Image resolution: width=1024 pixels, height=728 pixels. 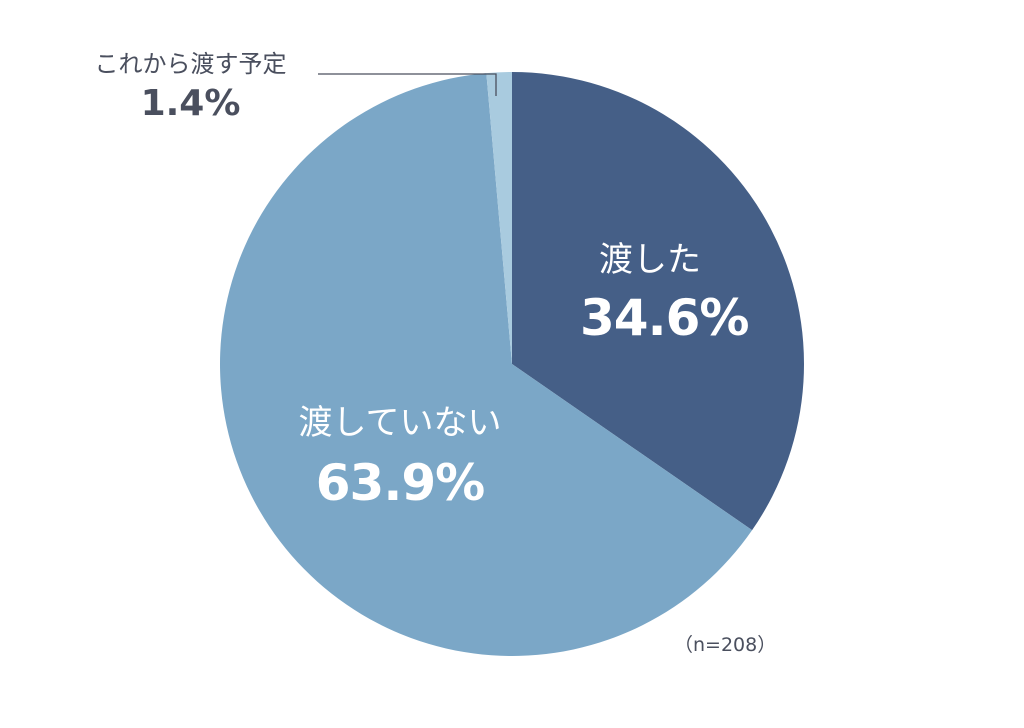 What do you see at coordinates (650, 260) in the screenshot?
I see `category-name: 渡した` at bounding box center [650, 260].